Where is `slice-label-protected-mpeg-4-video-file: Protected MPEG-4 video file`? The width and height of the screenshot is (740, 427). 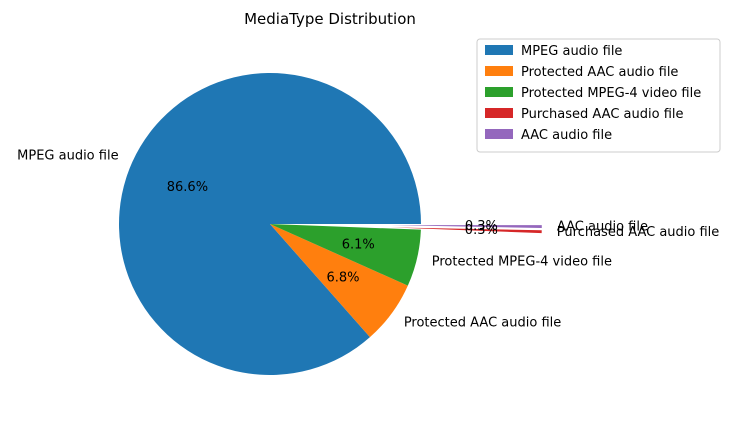
slice-label-protected-mpeg-4-video-file: Protected MPEG-4 video file is located at coordinates (522, 262).